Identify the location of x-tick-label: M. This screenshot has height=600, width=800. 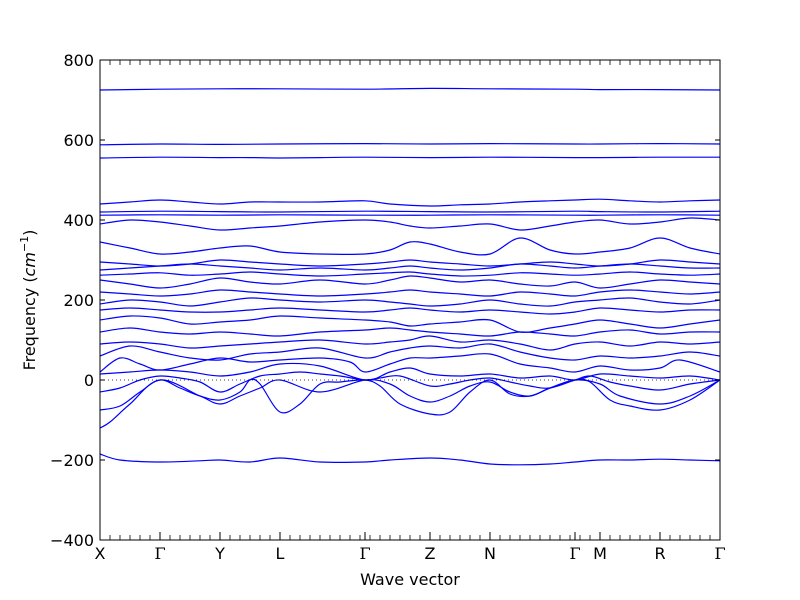
(600, 553).